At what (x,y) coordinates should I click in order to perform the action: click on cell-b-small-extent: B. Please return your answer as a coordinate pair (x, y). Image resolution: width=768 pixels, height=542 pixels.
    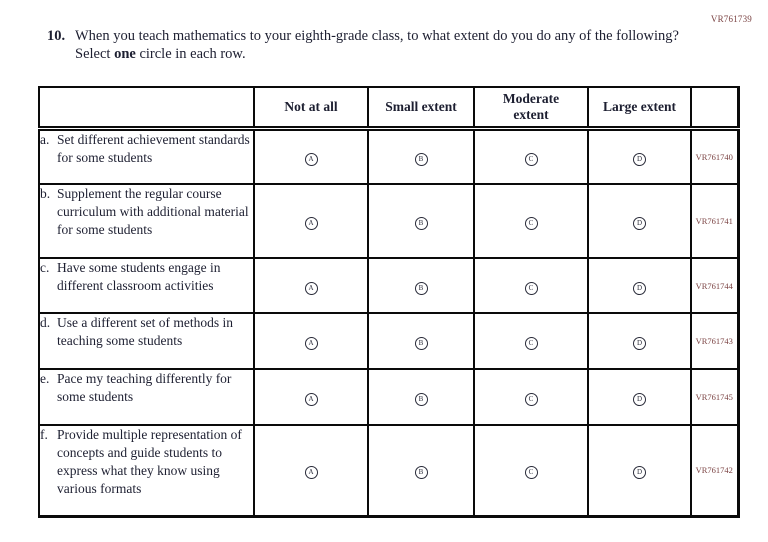
    Looking at the image, I should click on (421, 221).